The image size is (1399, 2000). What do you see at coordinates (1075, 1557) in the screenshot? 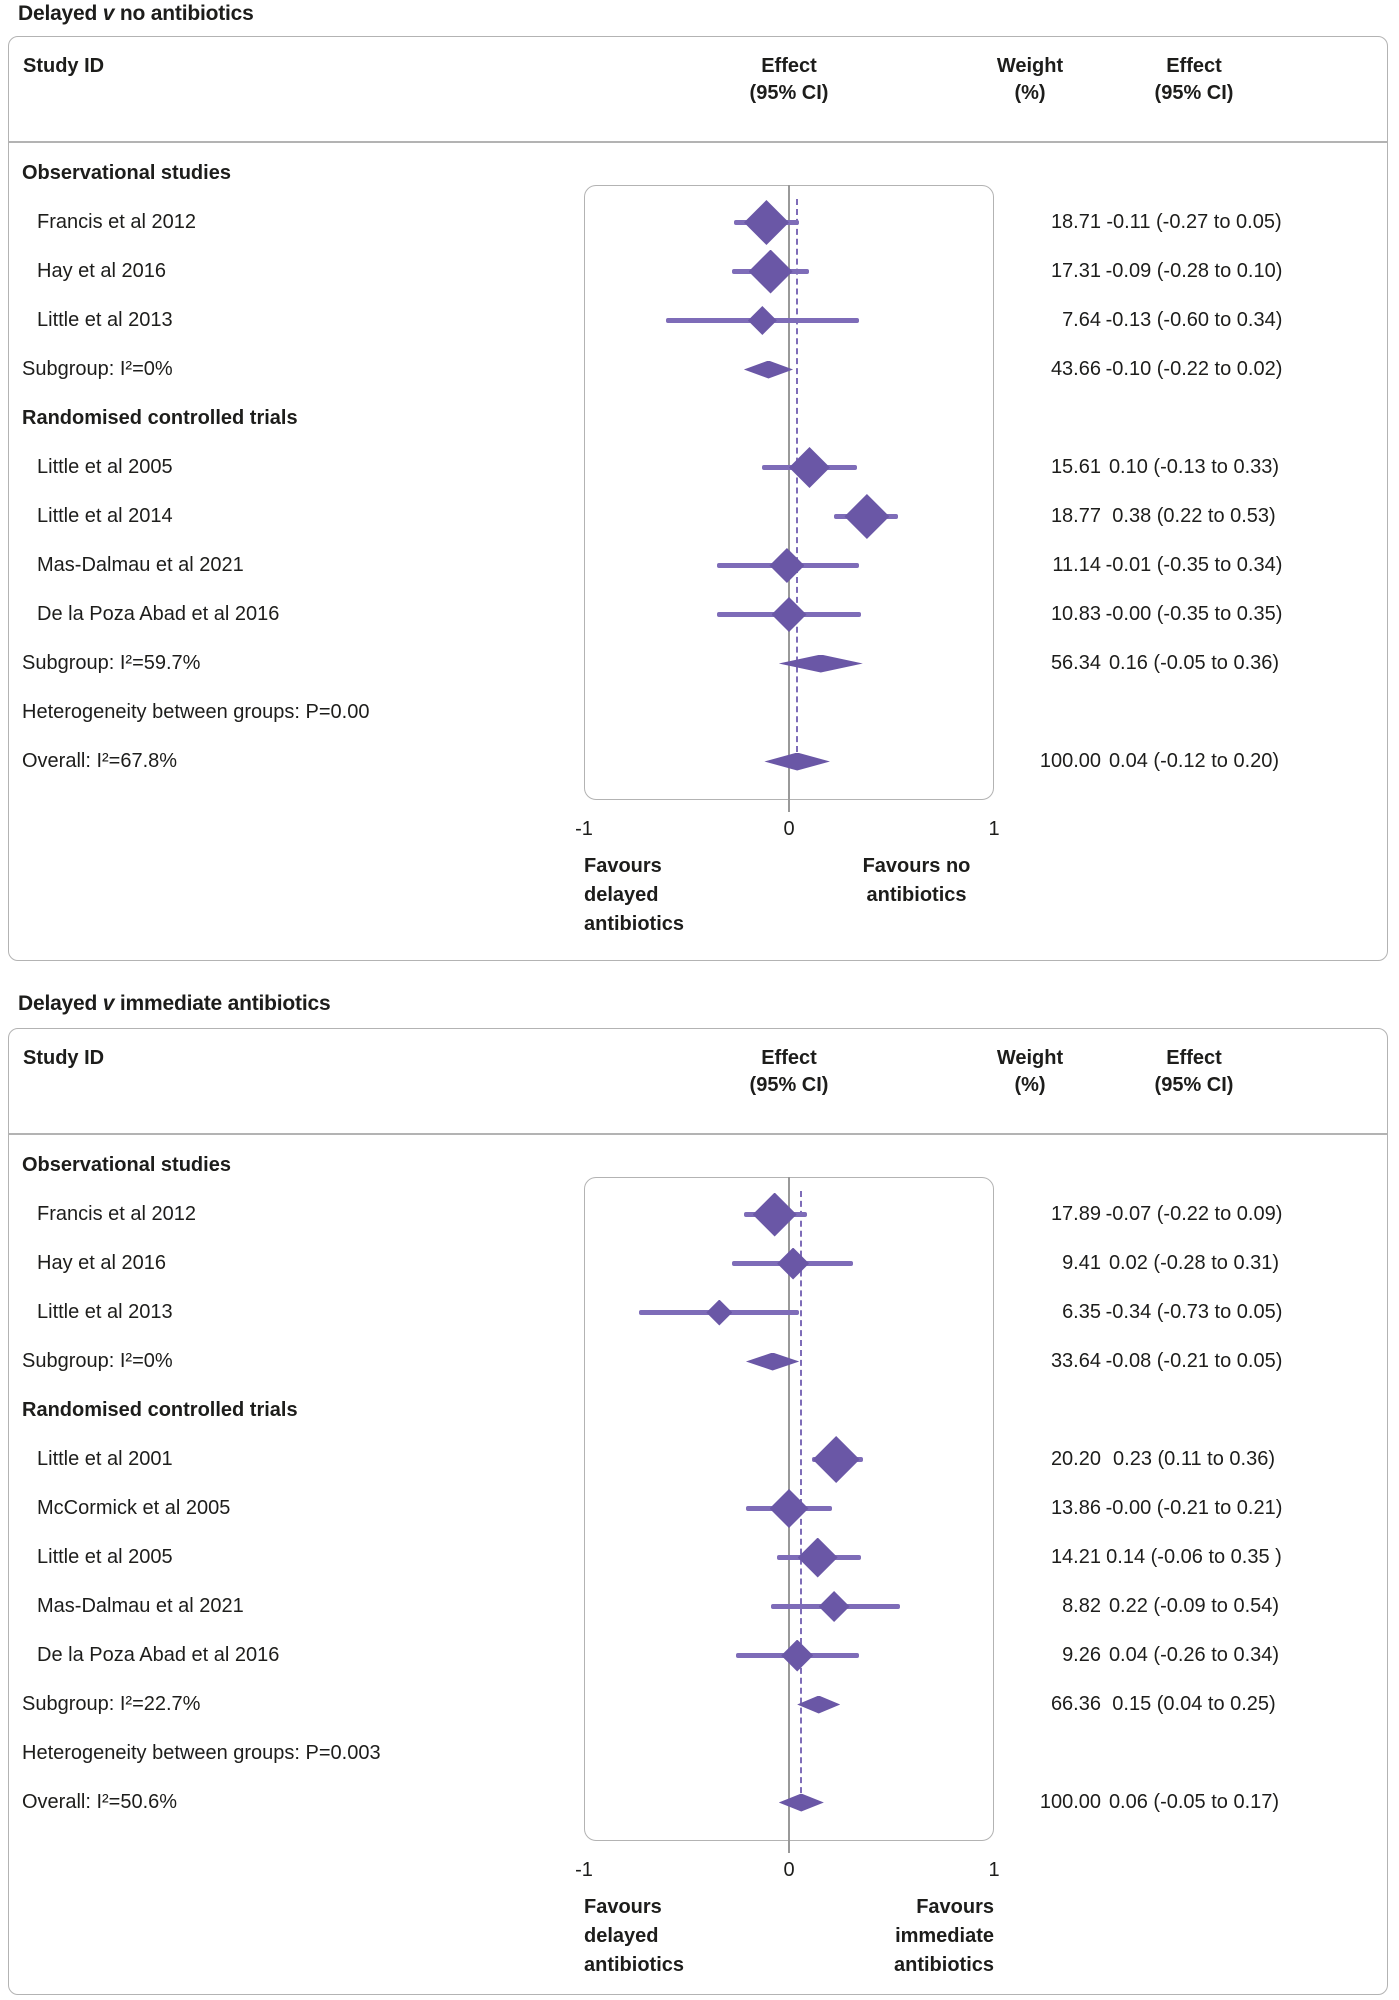
I see `weight-value: 14.21` at bounding box center [1075, 1557].